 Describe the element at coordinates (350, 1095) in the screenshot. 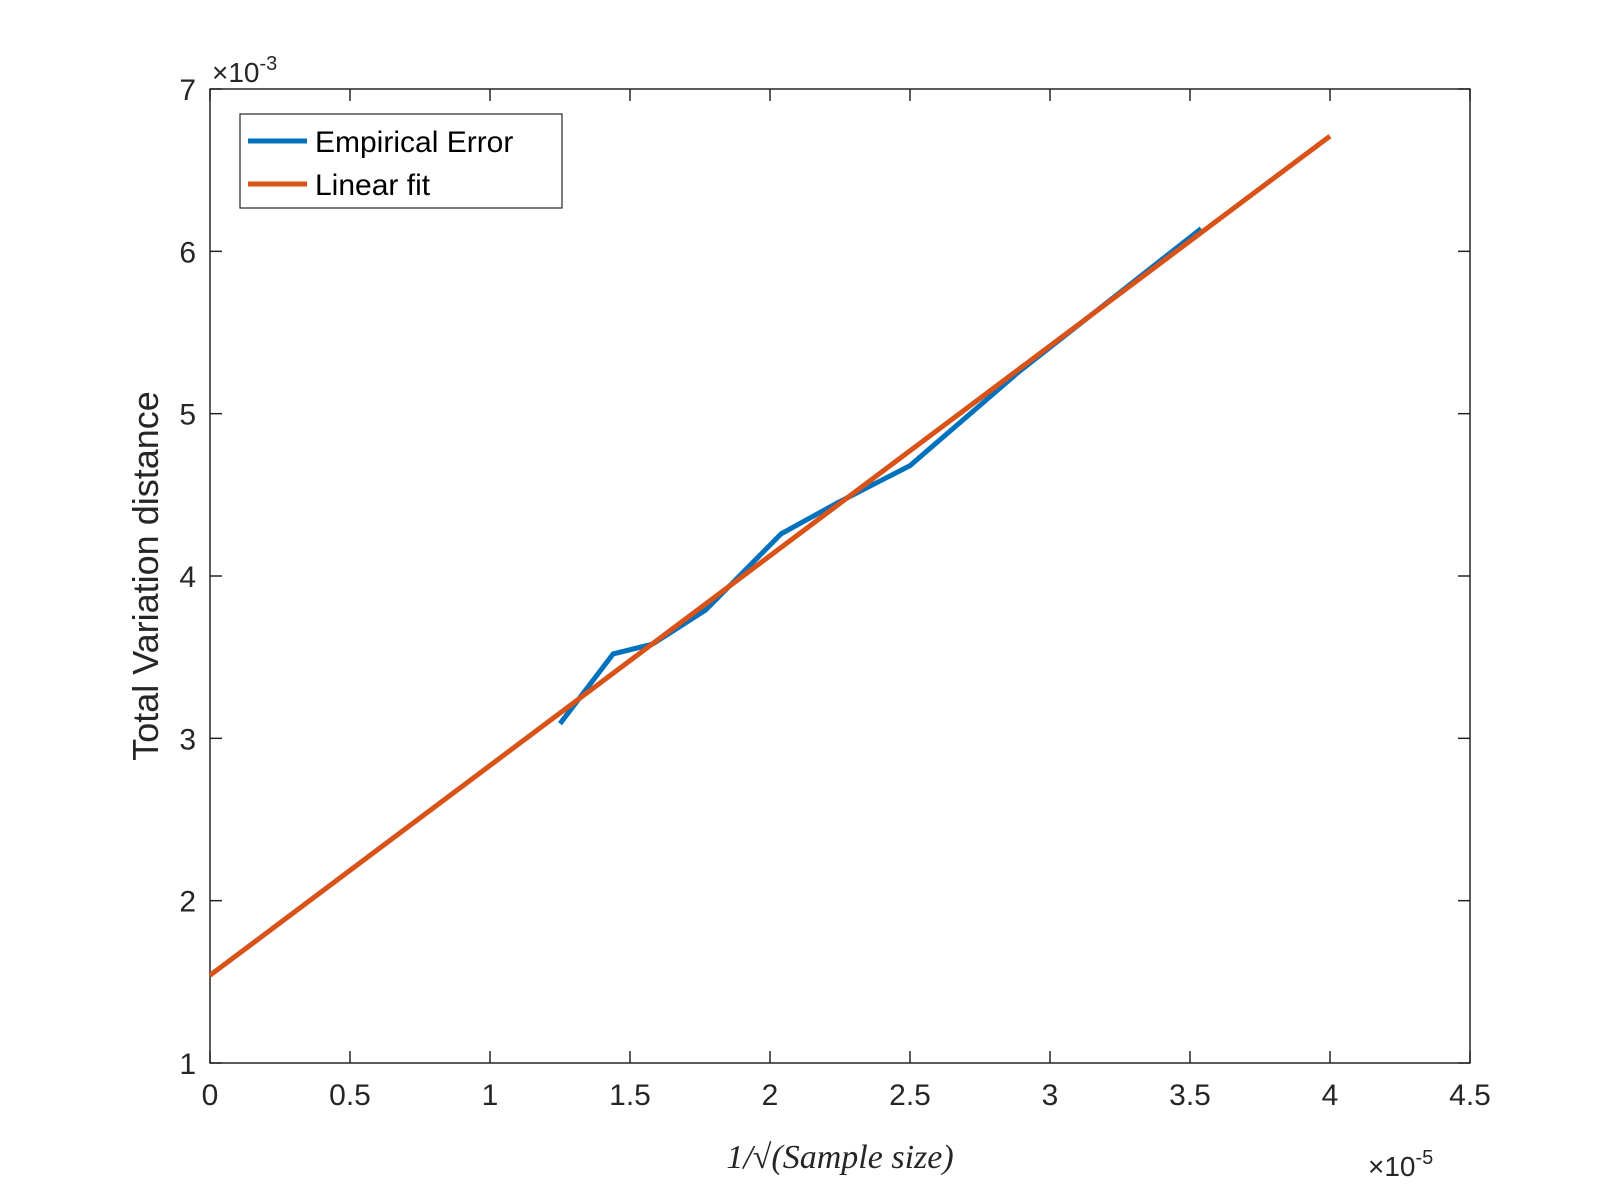

I see `x-tick-label: 0.5` at that location.